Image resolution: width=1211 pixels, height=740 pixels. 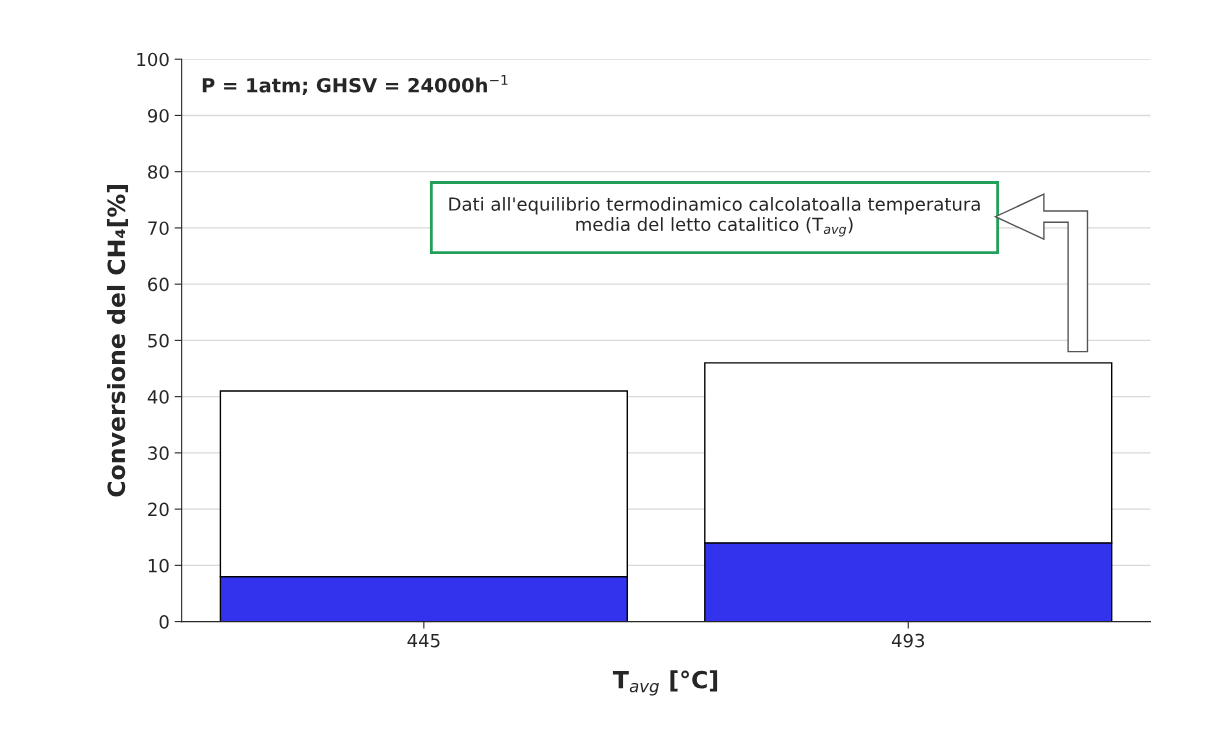 I want to click on y-axis-title: Conversione del CH₄[%], so click(x=117, y=341).